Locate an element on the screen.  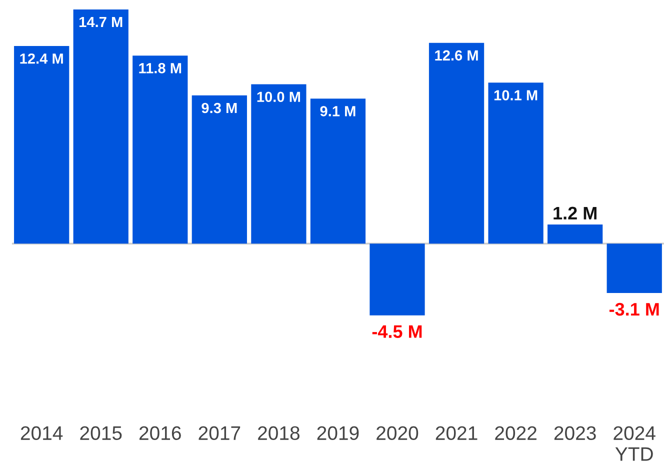
x-tick-label: 2016 is located at coordinates (160, 433).